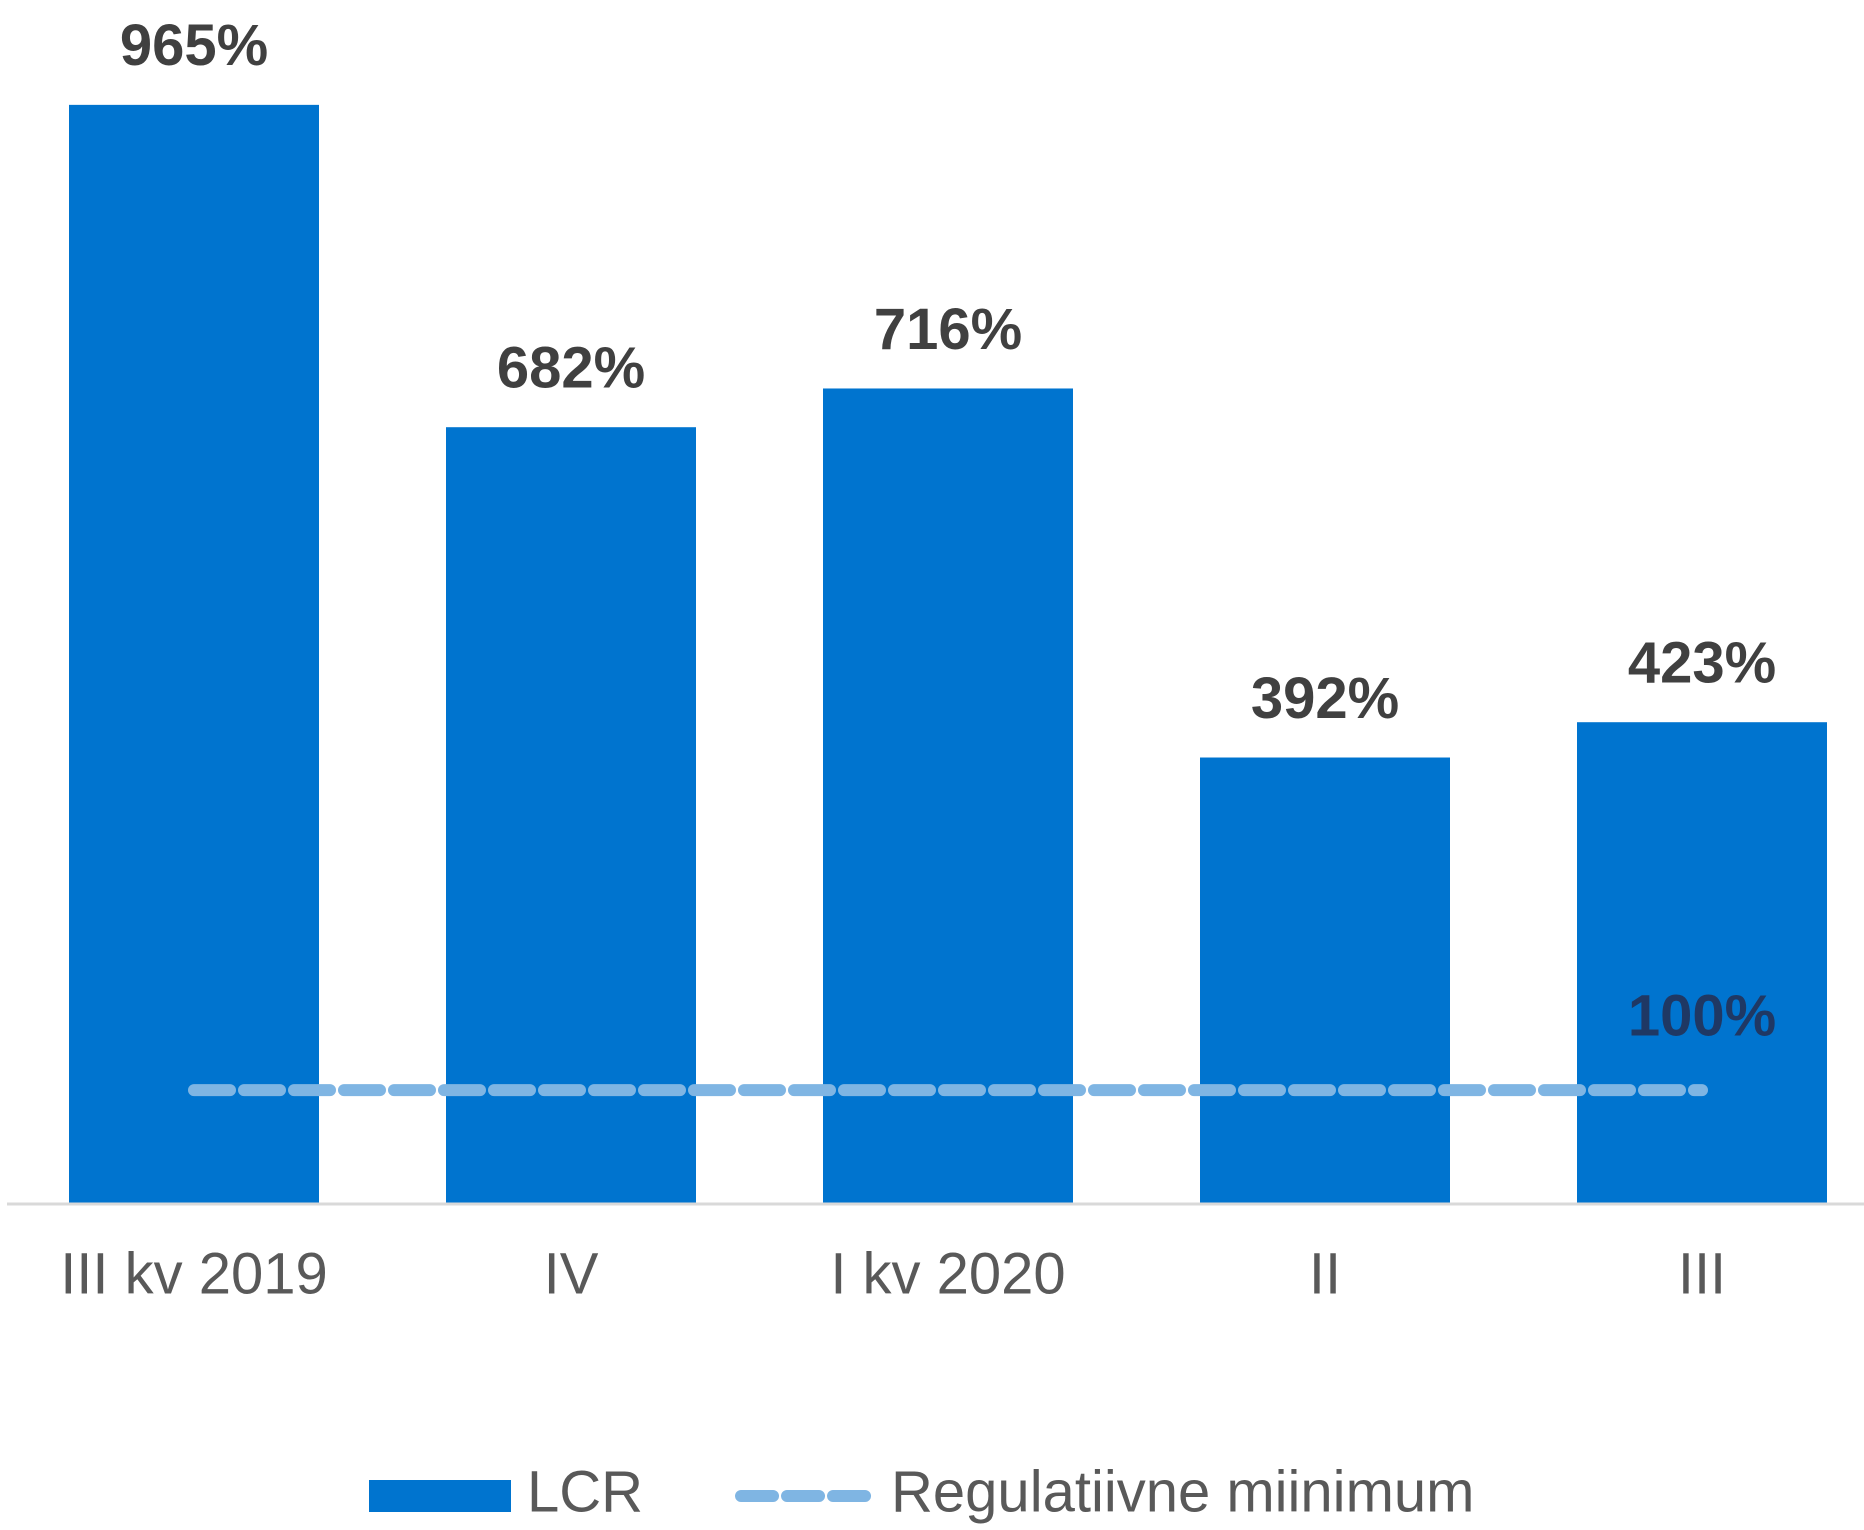 Image resolution: width=1864 pixels, height=1530 pixels. Describe the element at coordinates (948, 329) in the screenshot. I see `data-label: 716%` at that location.